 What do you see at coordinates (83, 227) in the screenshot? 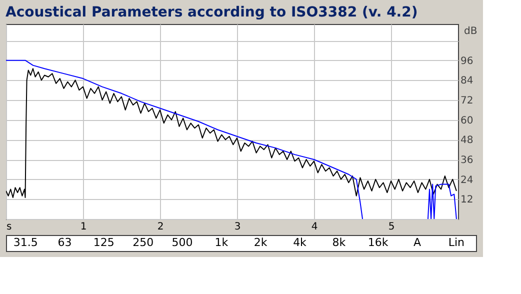
I see `x-tick-label: 1` at bounding box center [83, 227].